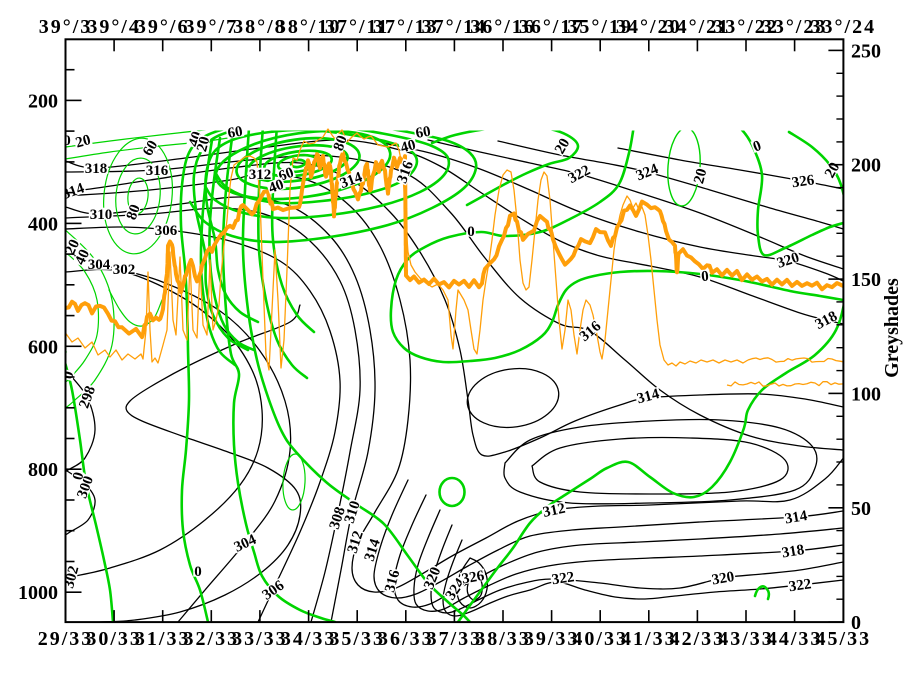 This screenshot has height=680, width=921. I want to click on svg-text: 41/33, so click(649, 639).